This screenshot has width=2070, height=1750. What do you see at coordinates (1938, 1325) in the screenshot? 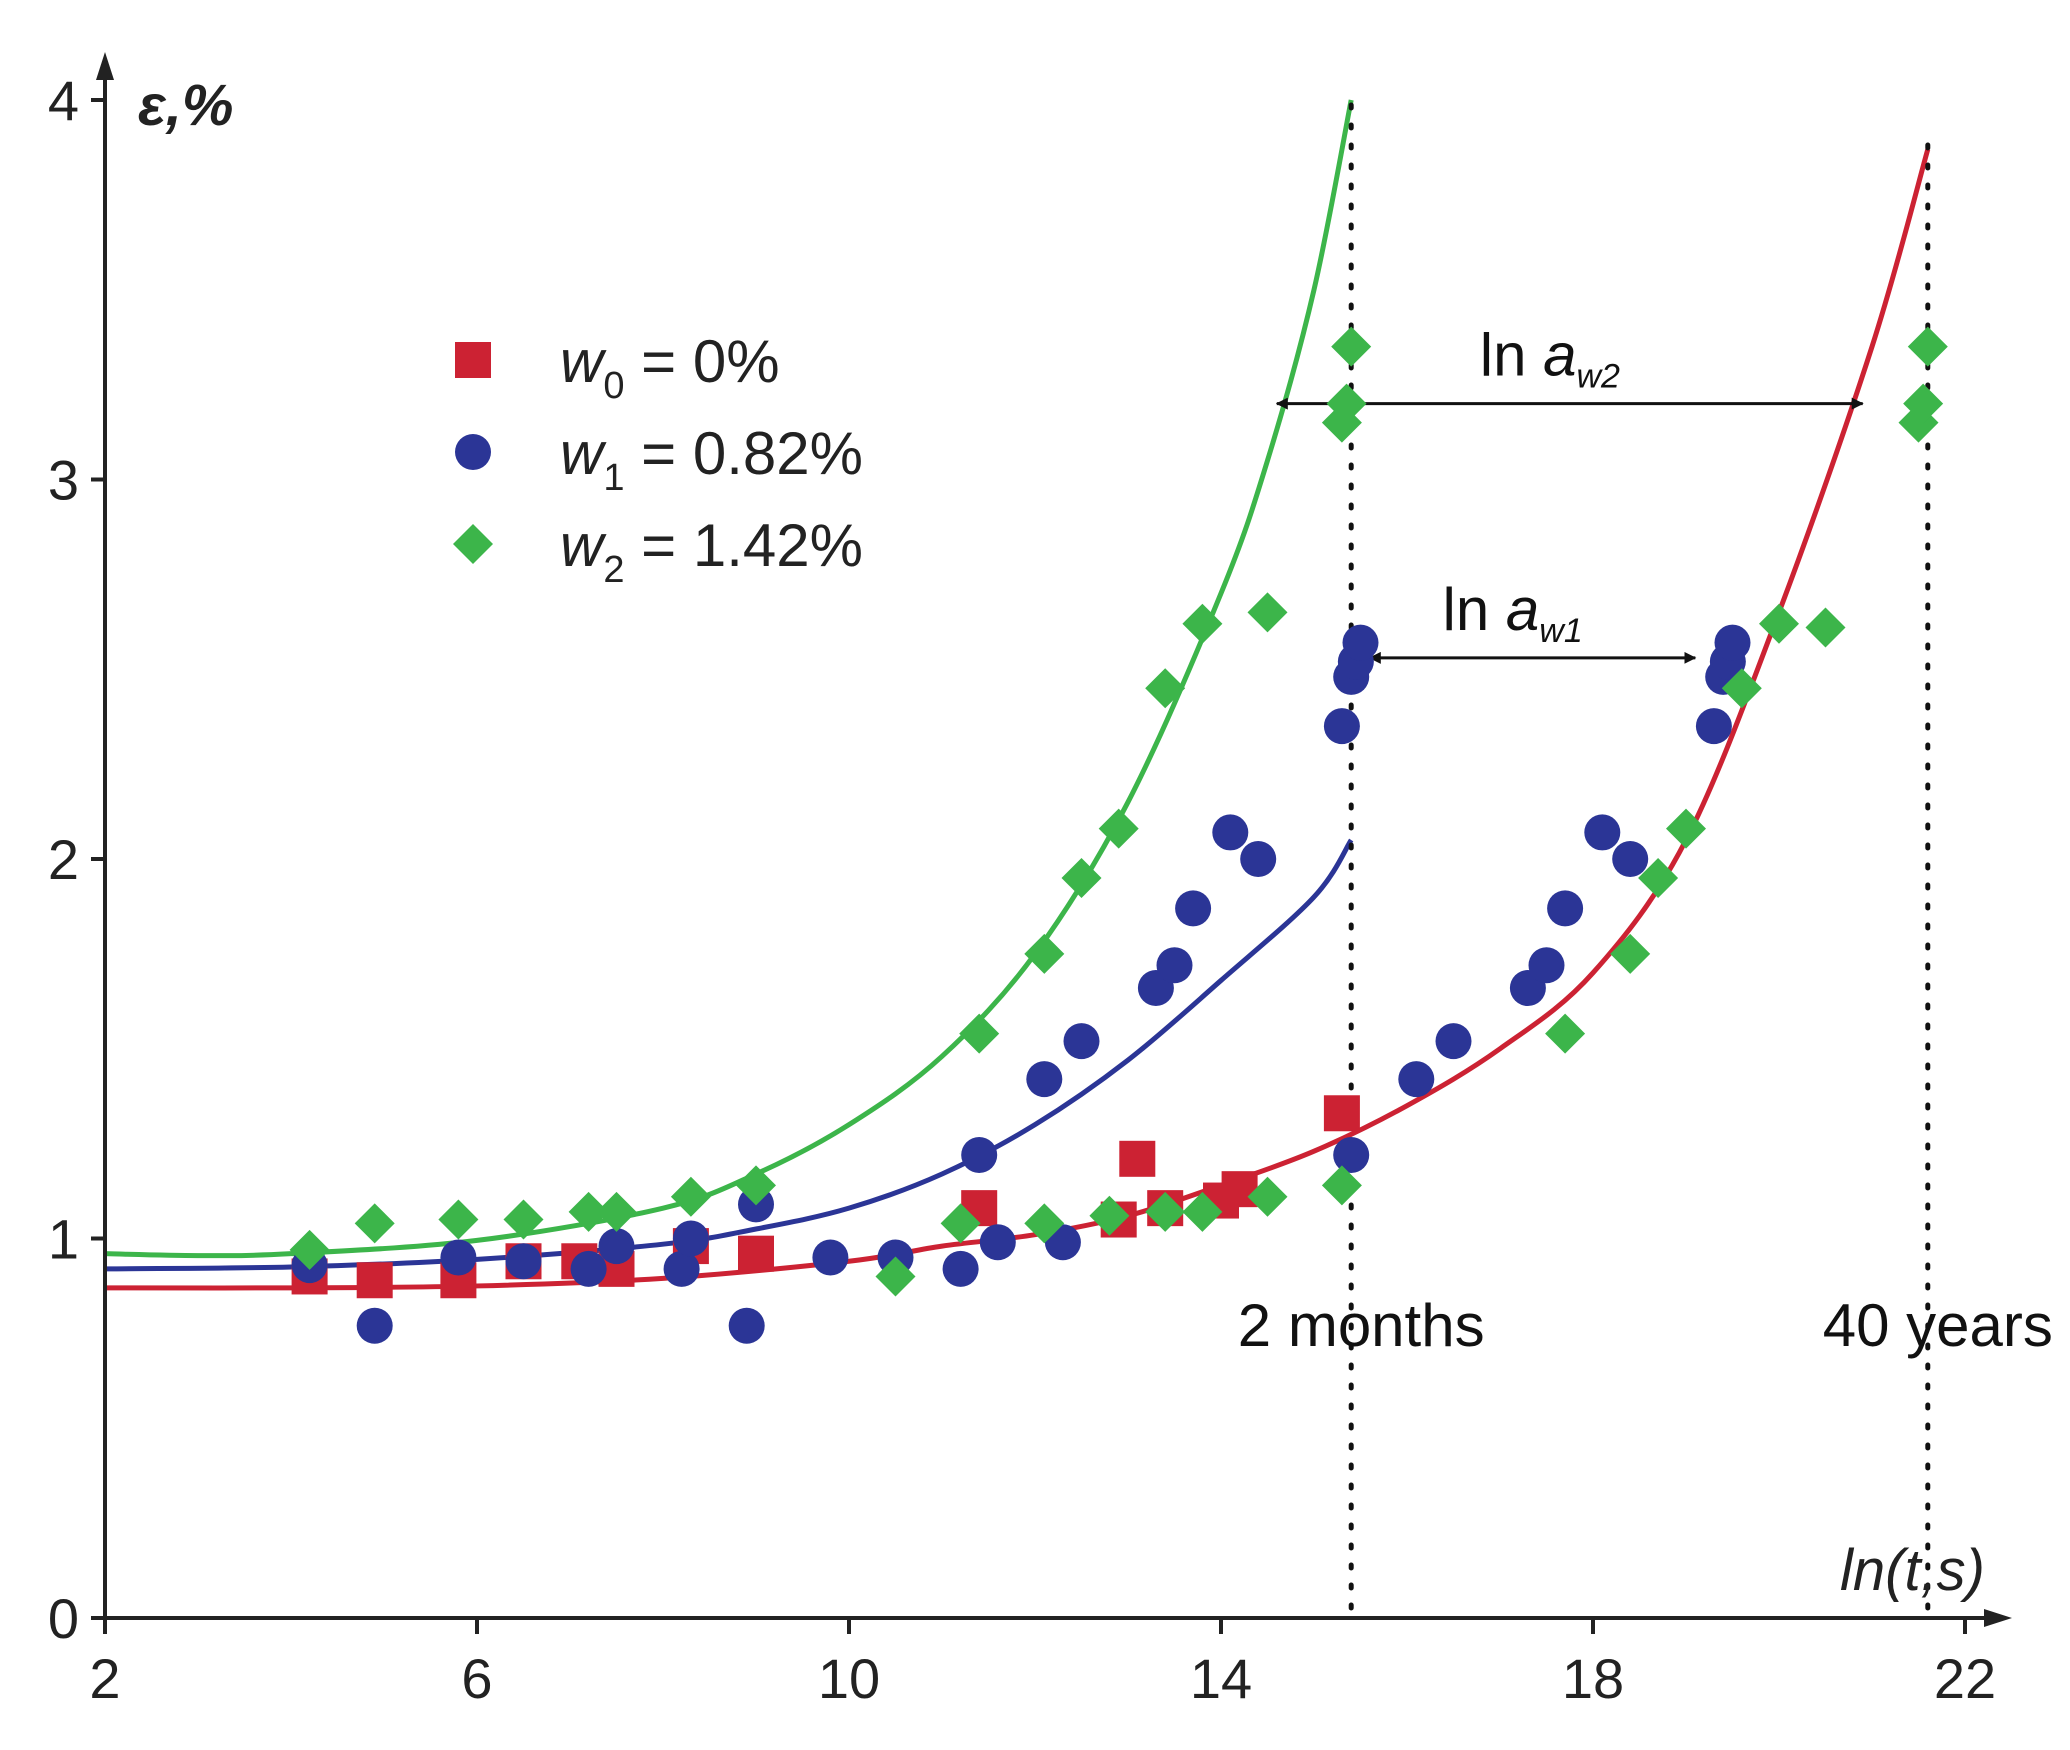
I see `time-label: 40 years` at bounding box center [1938, 1325].